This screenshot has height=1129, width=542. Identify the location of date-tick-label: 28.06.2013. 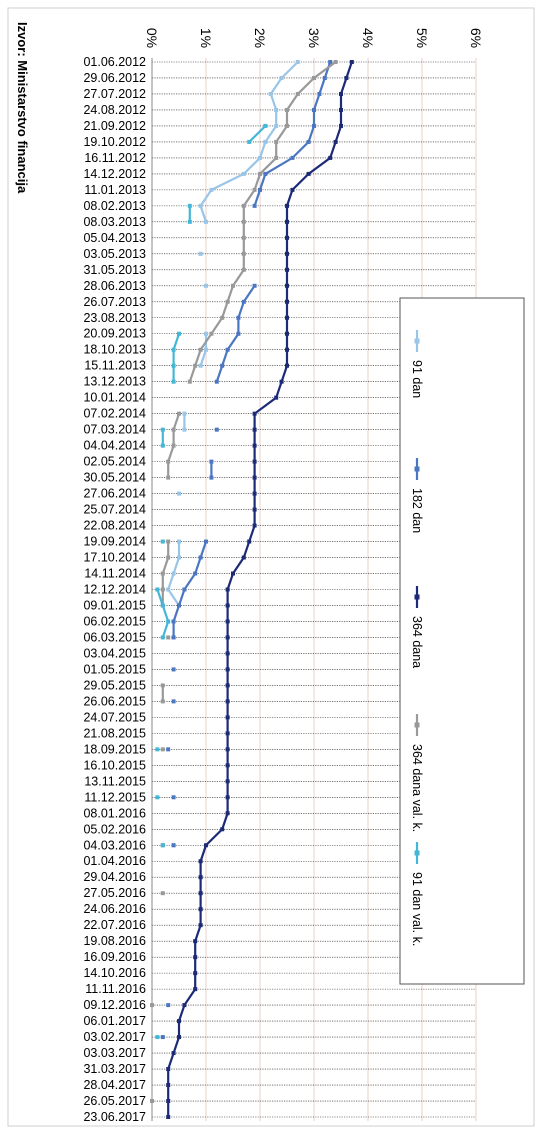
(114, 286).